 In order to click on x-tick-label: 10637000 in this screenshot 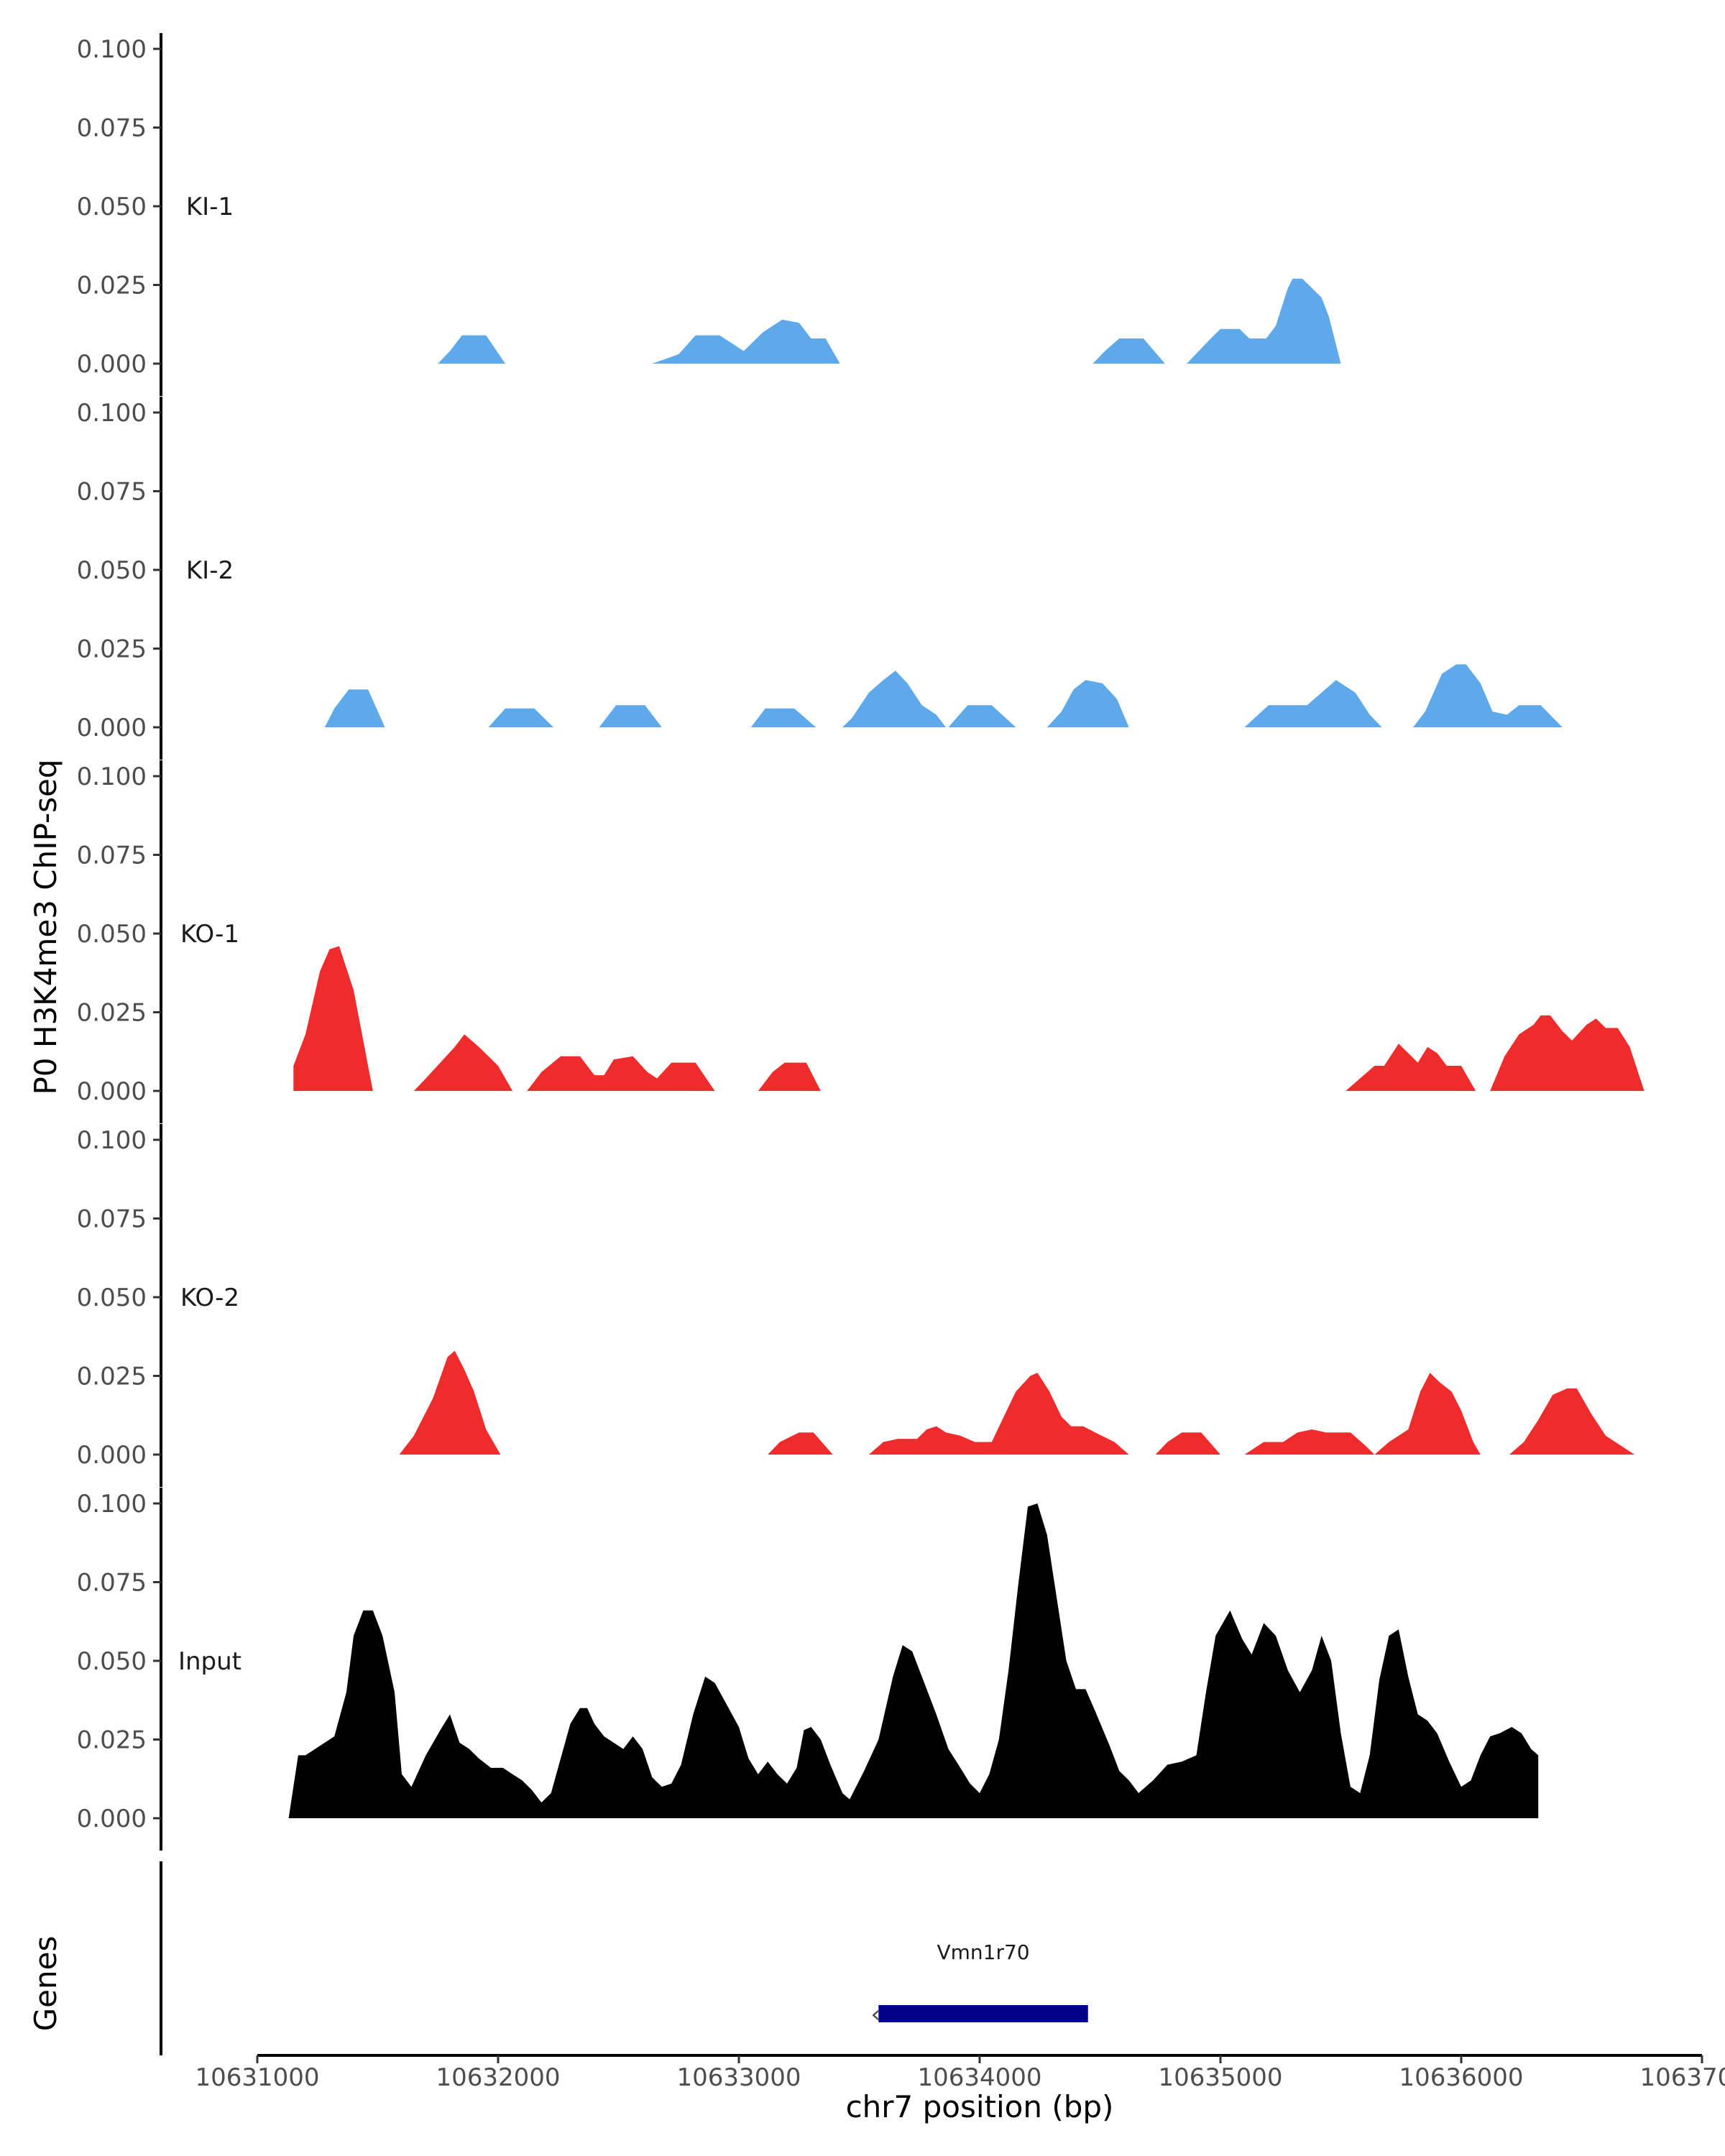, I will do `click(1682, 2077)`.